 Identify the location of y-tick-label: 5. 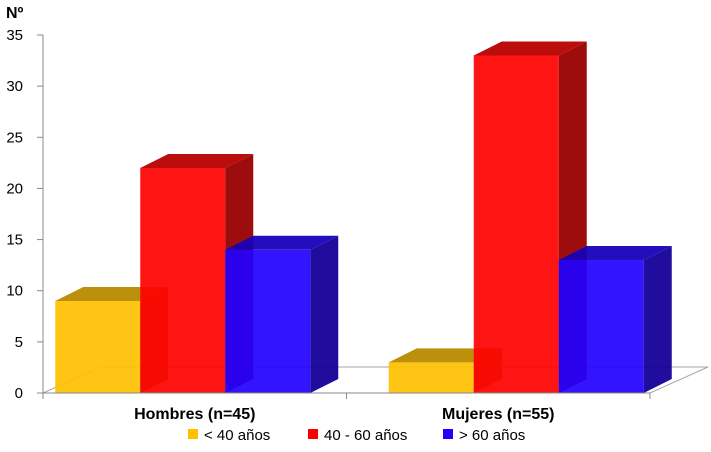
(19, 342).